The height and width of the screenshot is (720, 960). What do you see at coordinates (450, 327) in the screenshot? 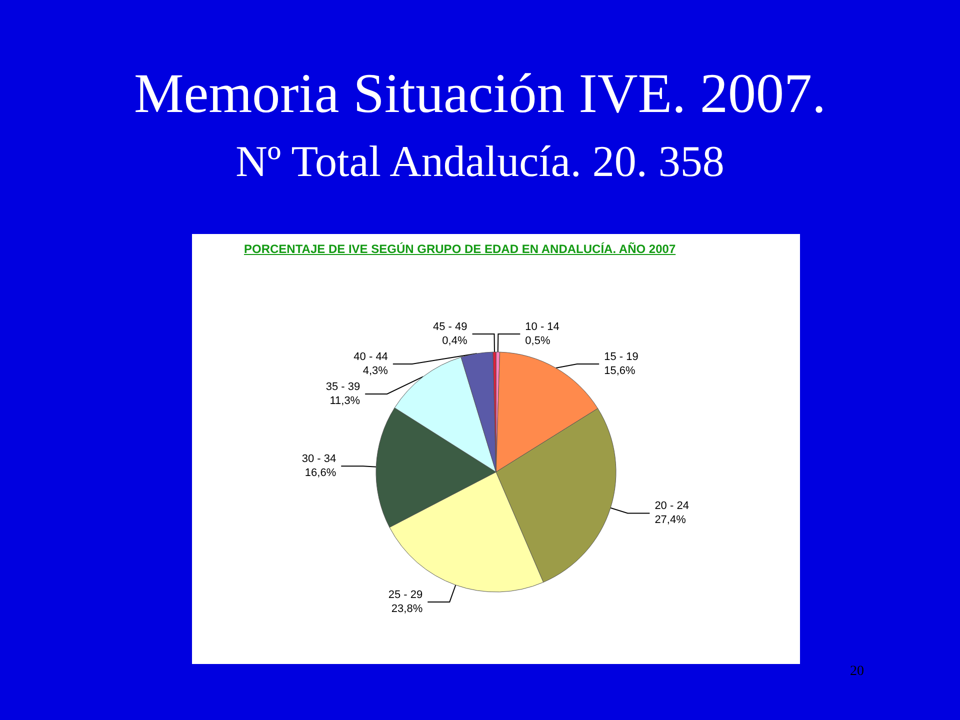
I see `slice-label: 45 - 49` at bounding box center [450, 327].